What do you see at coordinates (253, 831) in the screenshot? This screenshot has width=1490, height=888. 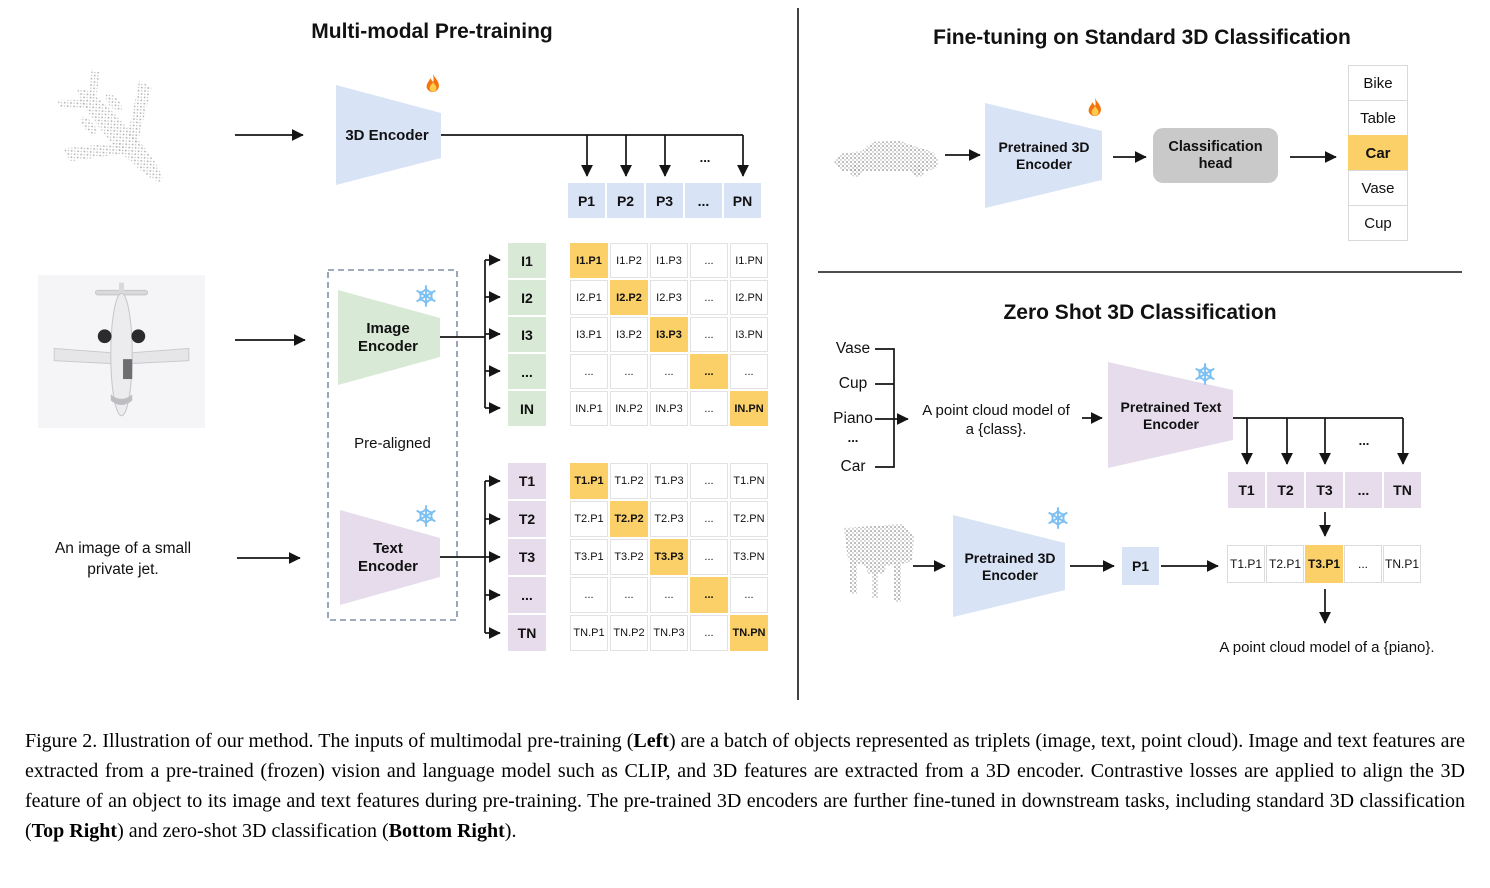 I see `caption-segment: ) and zero-shot 3D classification (` at bounding box center [253, 831].